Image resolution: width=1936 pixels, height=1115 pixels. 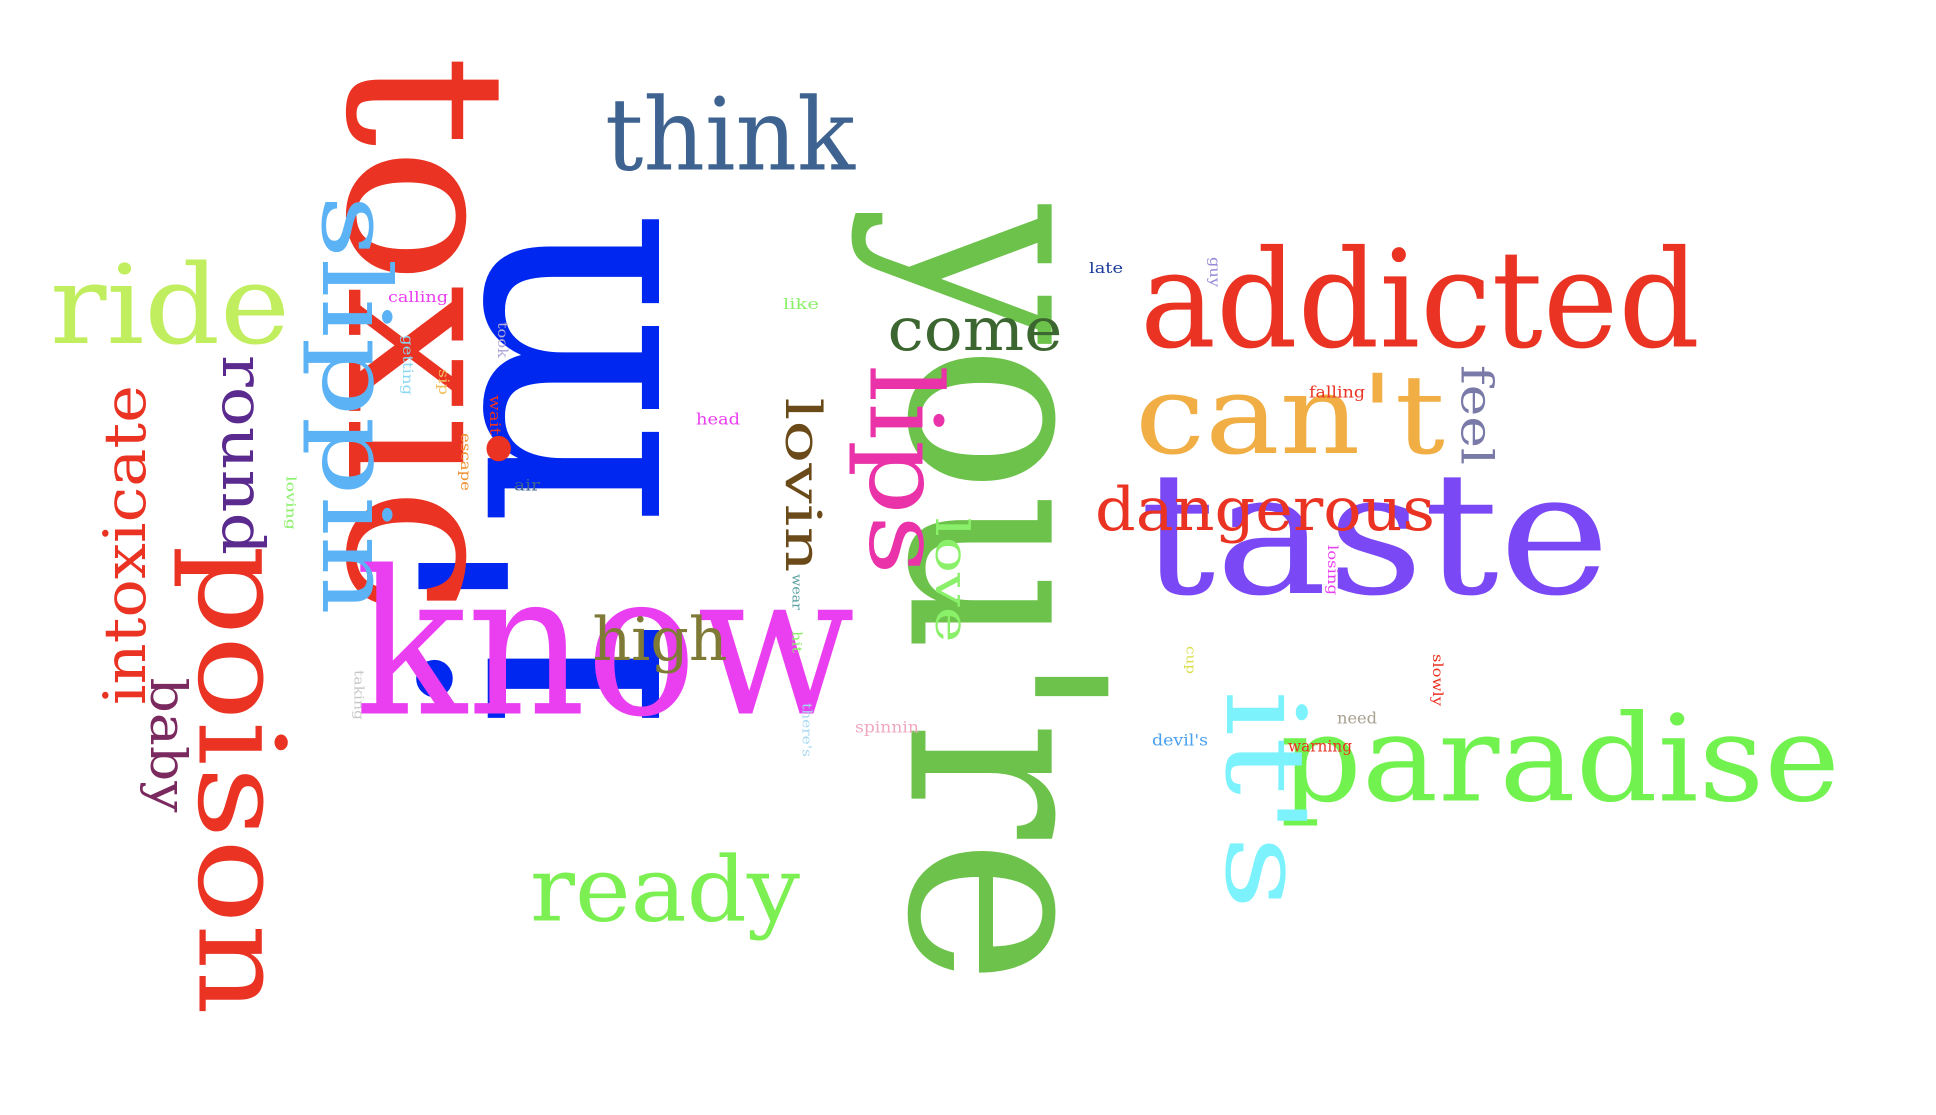 What do you see at coordinates (730, 135) in the screenshot?
I see `word-think: think` at bounding box center [730, 135].